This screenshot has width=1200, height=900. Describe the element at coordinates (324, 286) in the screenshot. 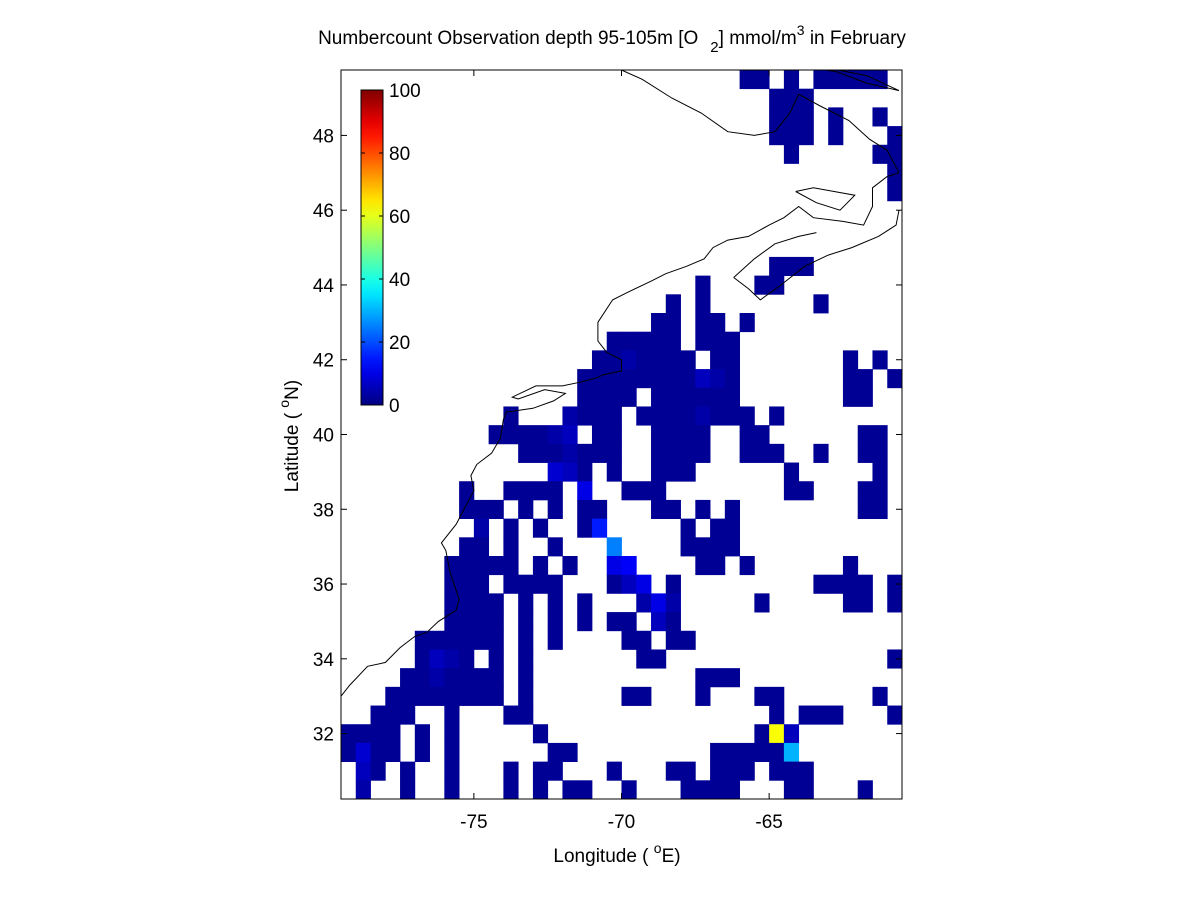

I see `y-tick-label: 44` at that location.